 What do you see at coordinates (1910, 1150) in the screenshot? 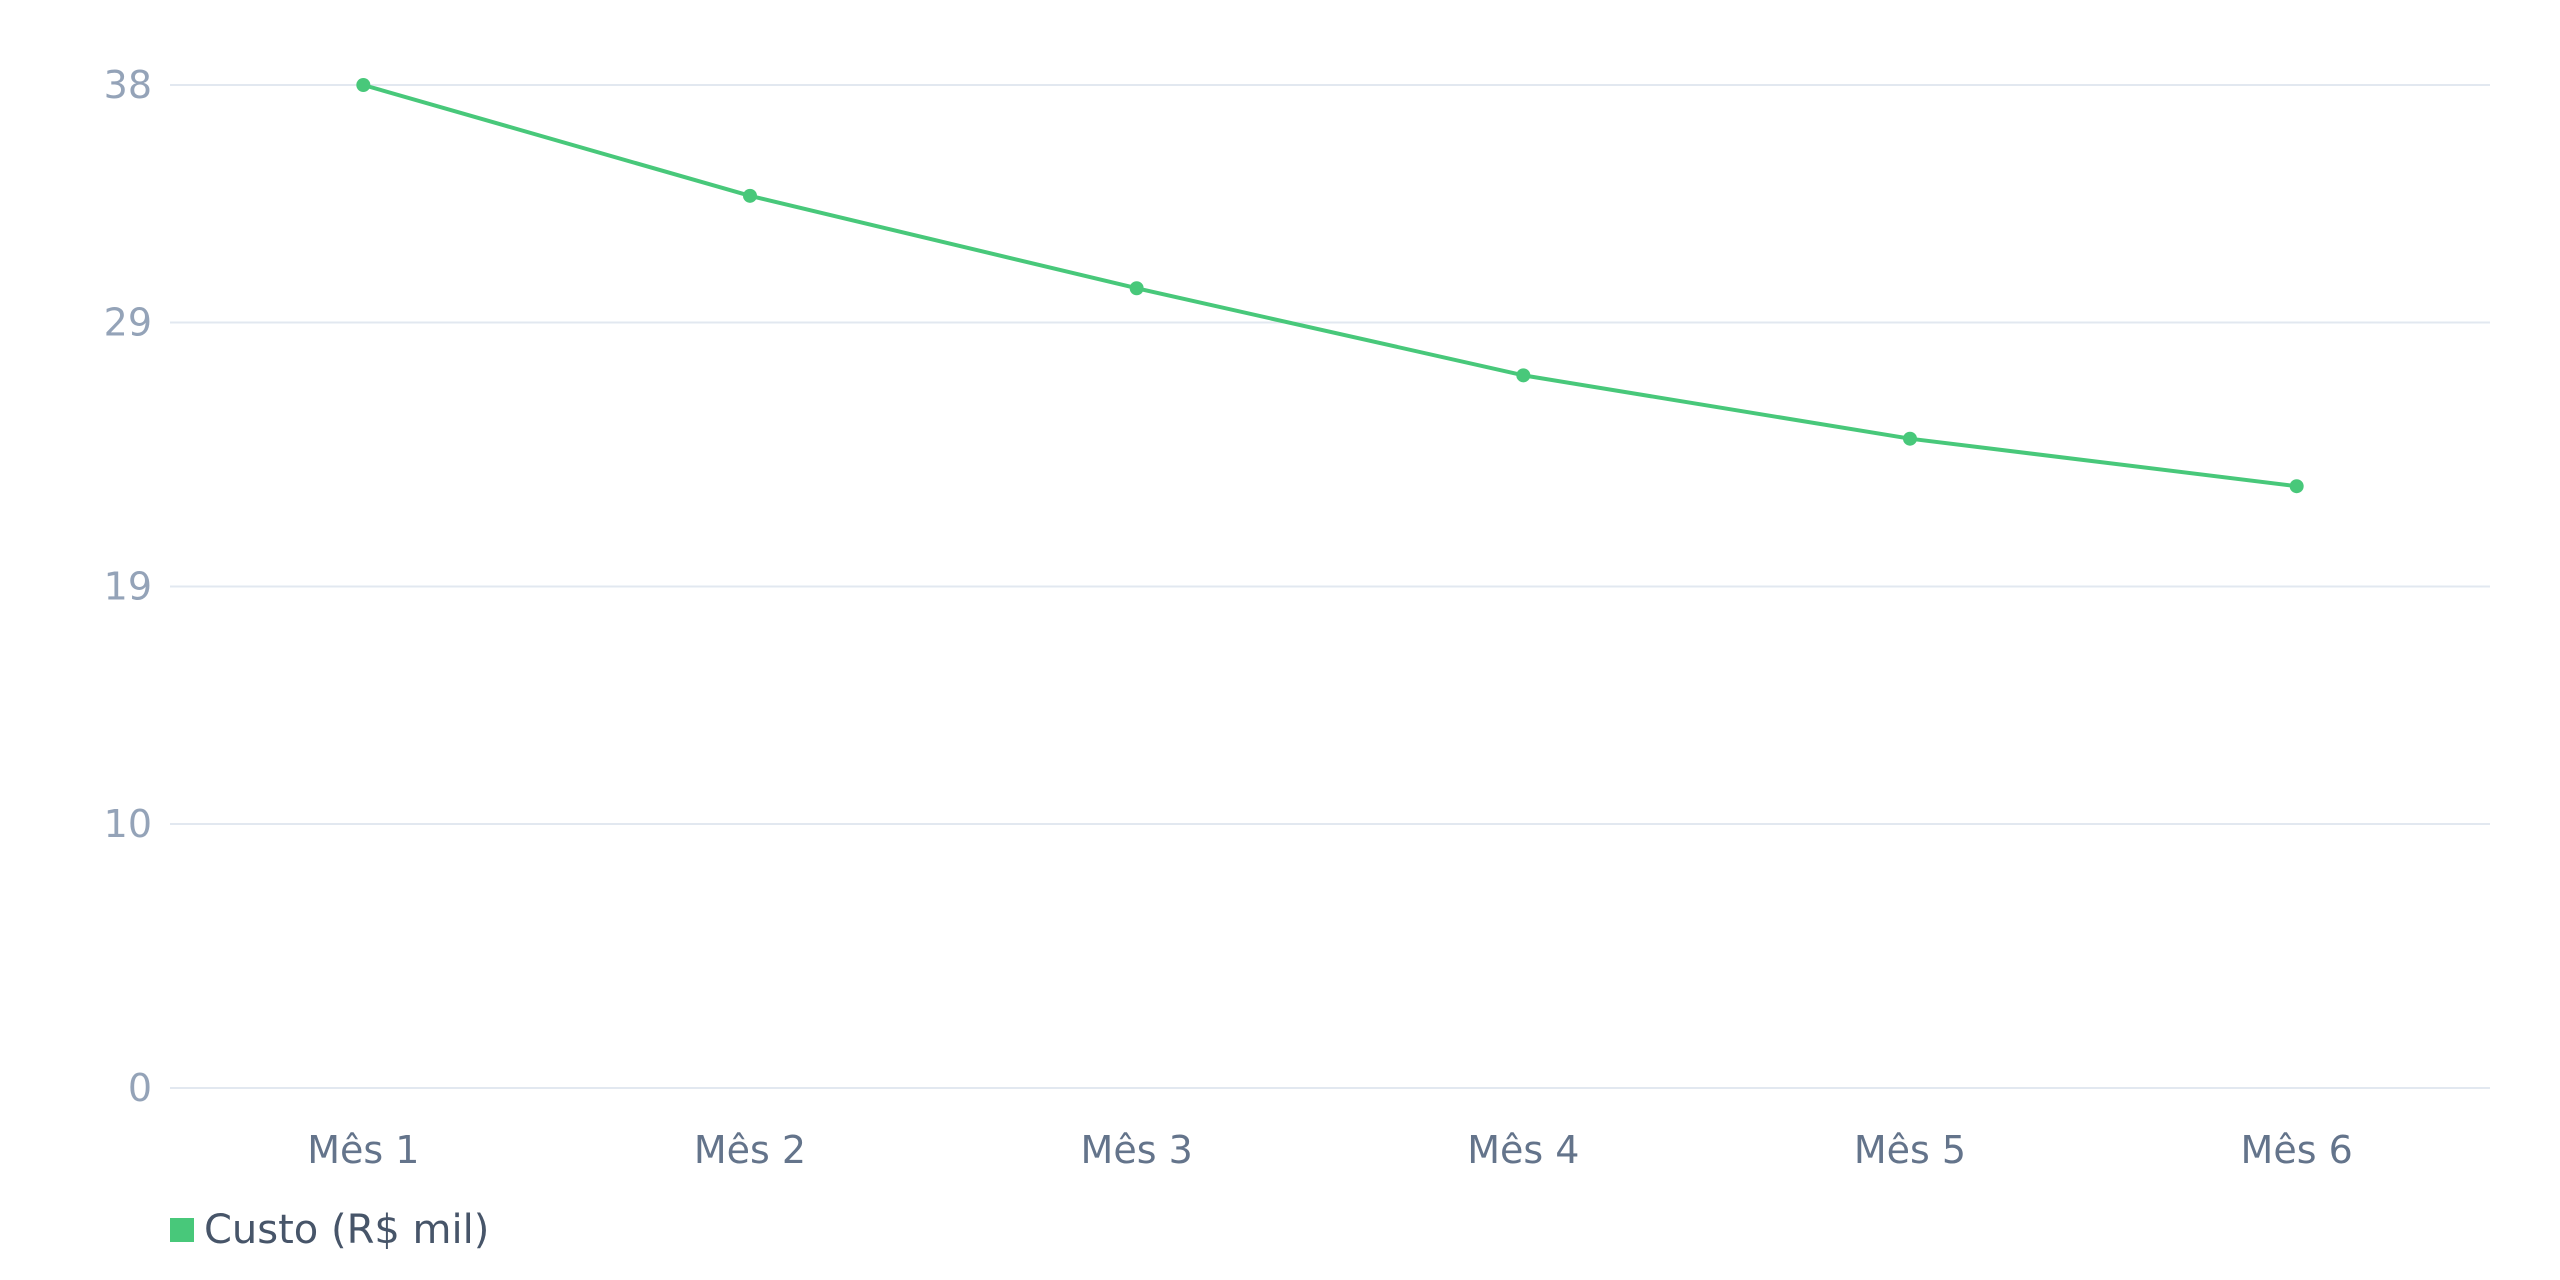
I see `x-tick-label: Mês 5` at bounding box center [1910, 1150].